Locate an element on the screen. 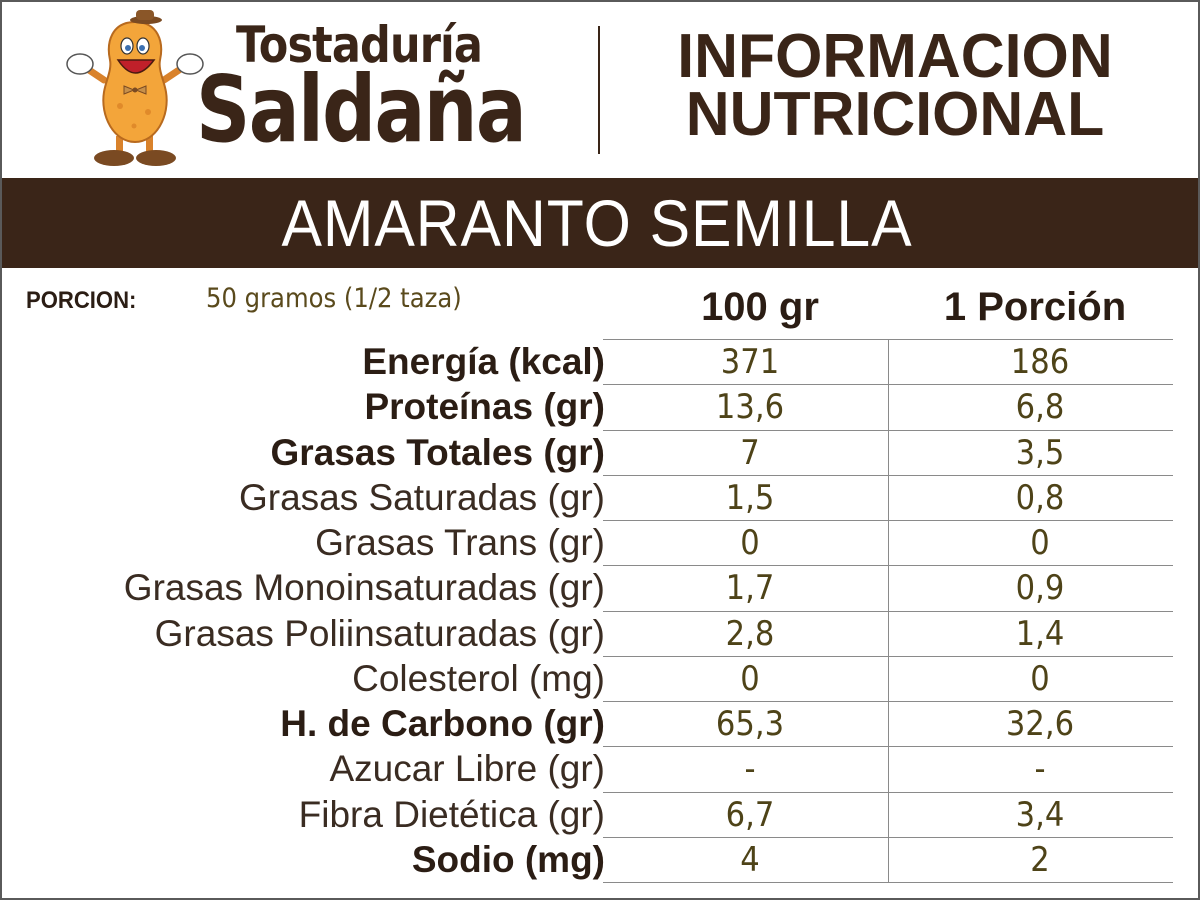  table-row: Grasas Monoinsaturadas (gr) 1,7 0,9 is located at coordinates (600, 587).